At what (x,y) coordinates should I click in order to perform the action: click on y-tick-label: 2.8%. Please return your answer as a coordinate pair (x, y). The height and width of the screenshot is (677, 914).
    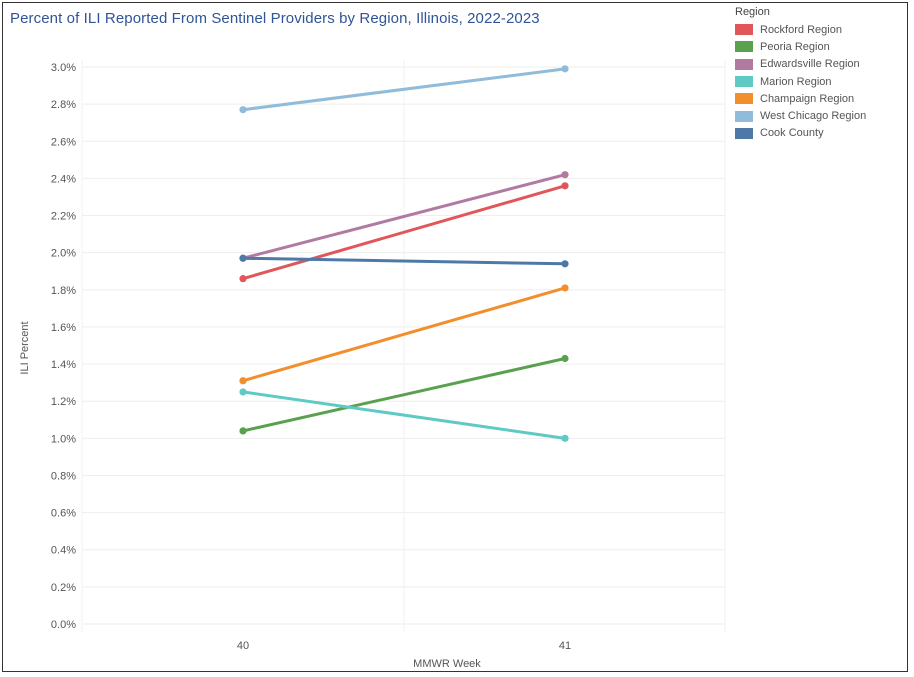
    Looking at the image, I should click on (63, 105).